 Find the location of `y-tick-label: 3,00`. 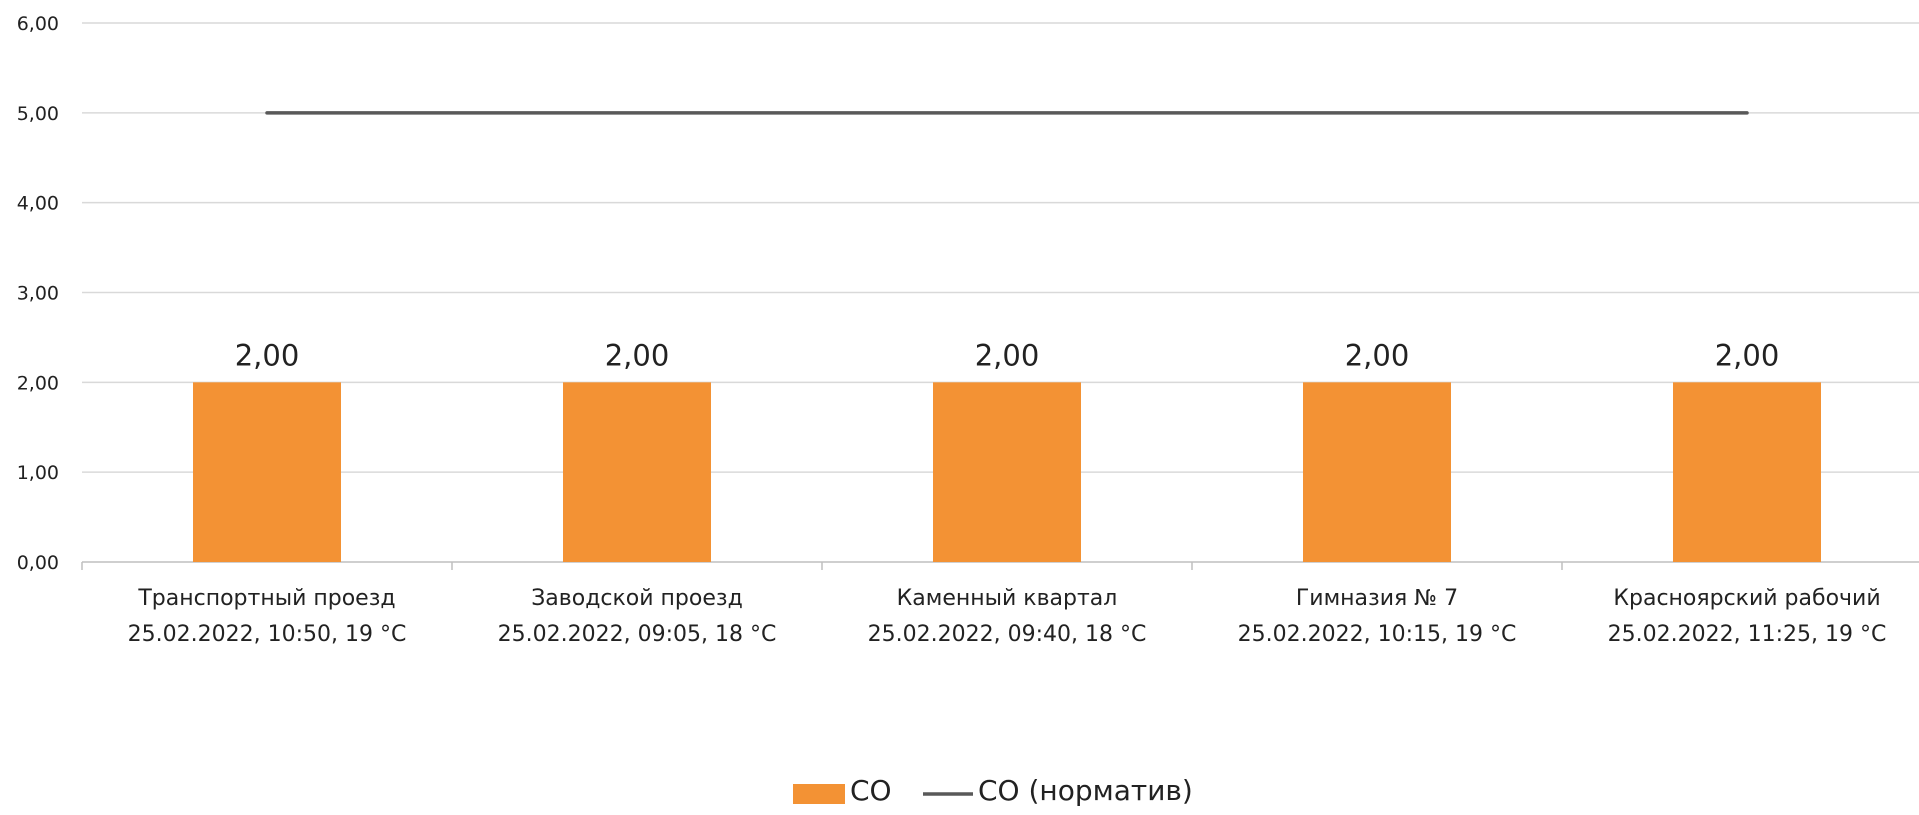

y-tick-label: 3,00 is located at coordinates (38, 294).